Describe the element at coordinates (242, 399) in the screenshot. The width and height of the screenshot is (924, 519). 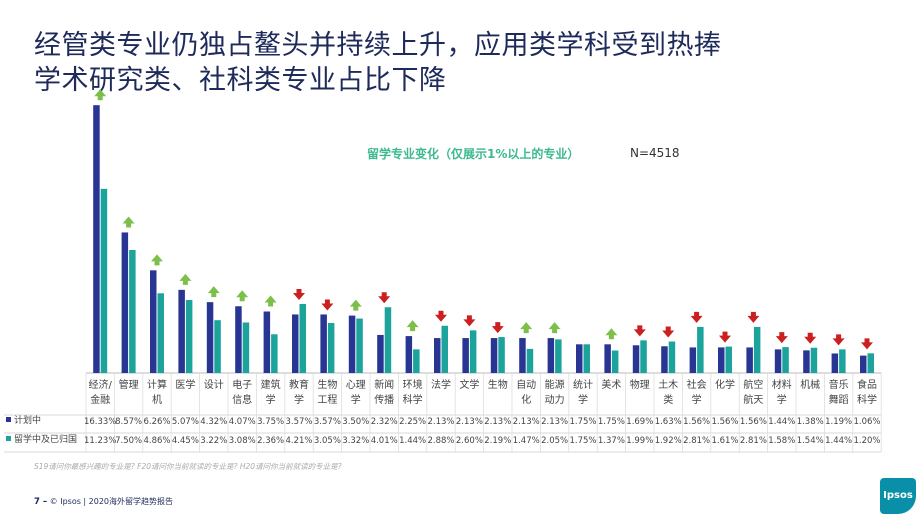
I see `category-label: 信息` at that location.